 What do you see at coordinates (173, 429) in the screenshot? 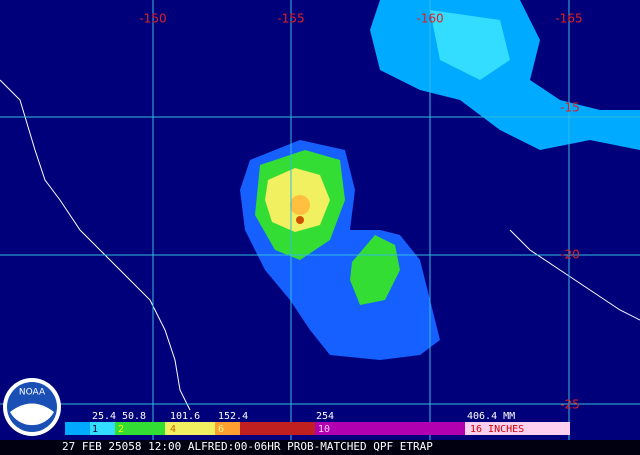
I see `inch-label: 4` at bounding box center [173, 429].